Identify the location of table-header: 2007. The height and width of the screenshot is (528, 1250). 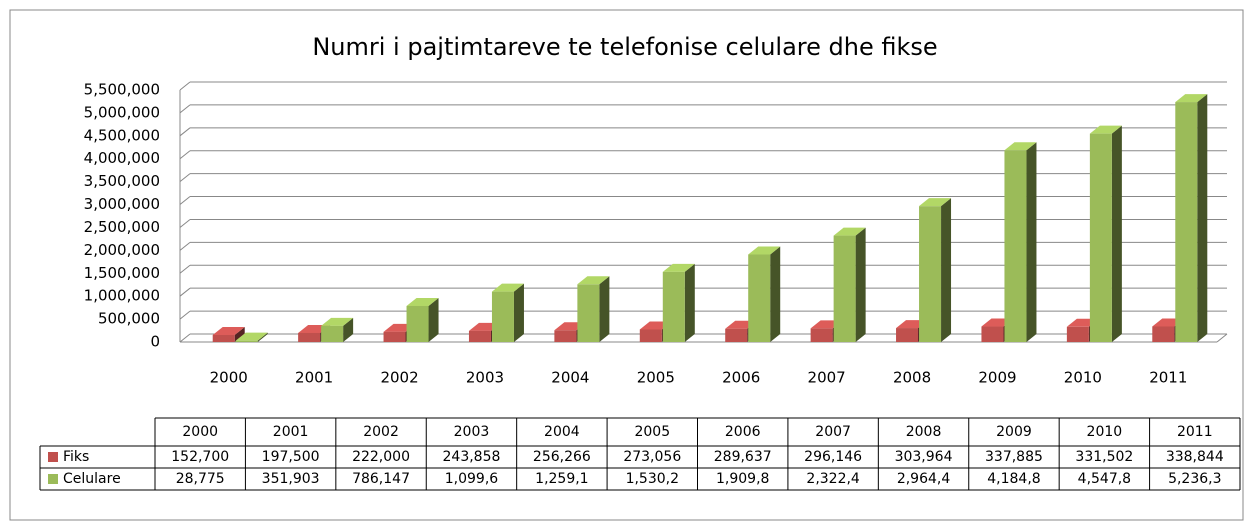
(833, 432).